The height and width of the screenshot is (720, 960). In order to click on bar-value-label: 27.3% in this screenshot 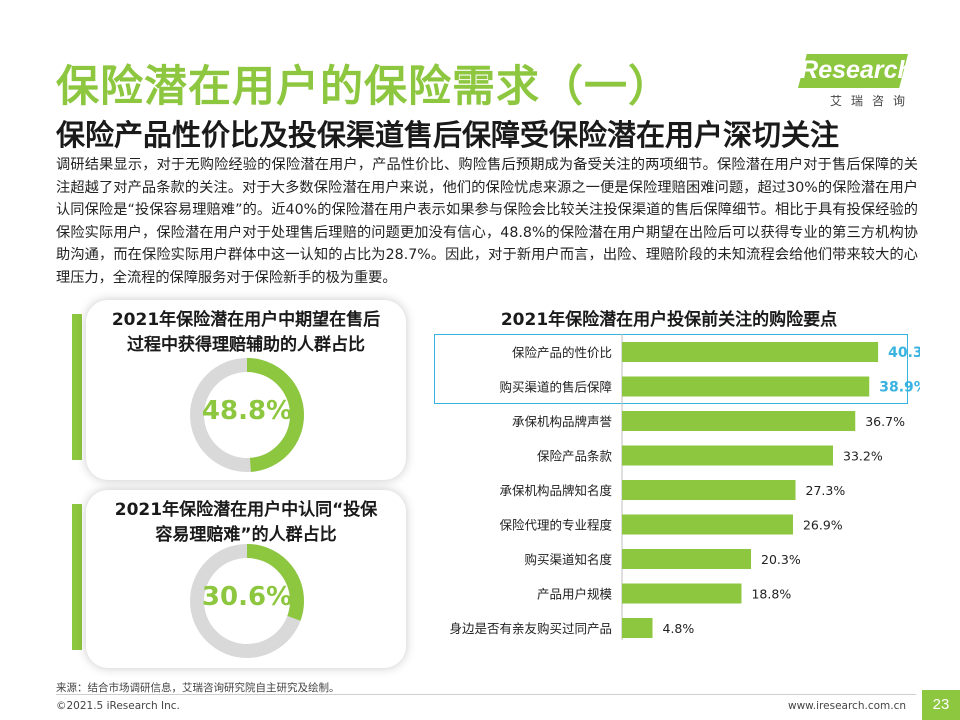, I will do `click(826, 490)`.